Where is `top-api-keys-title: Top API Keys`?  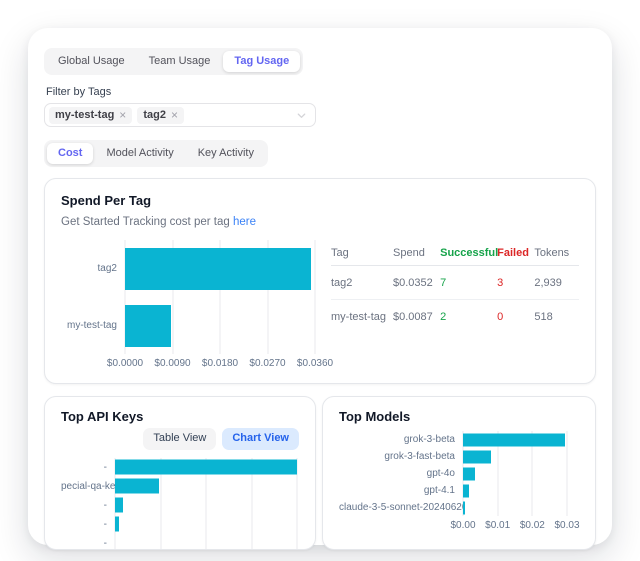 top-api-keys-title: Top API Keys is located at coordinates (102, 417).